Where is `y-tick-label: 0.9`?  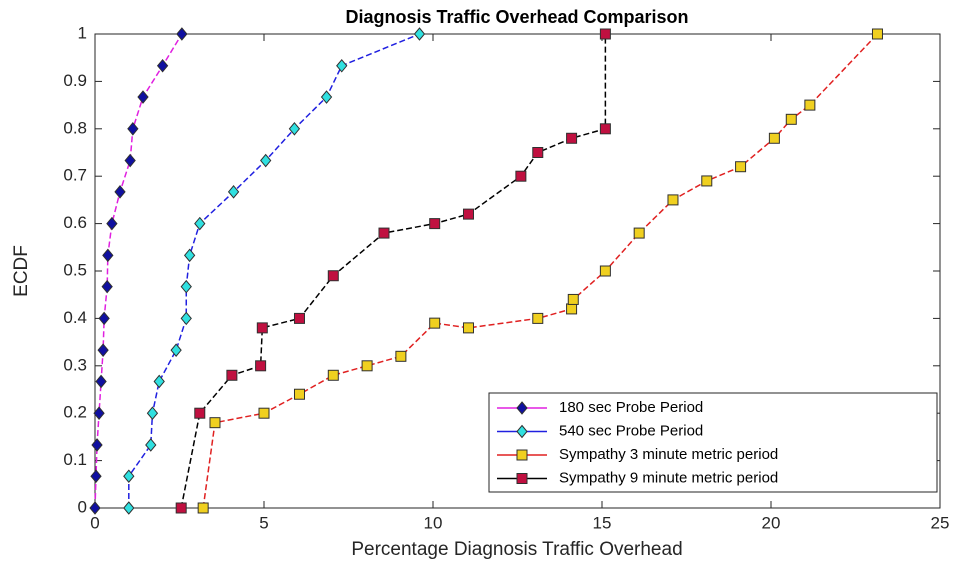
y-tick-label: 0.9 is located at coordinates (75, 80).